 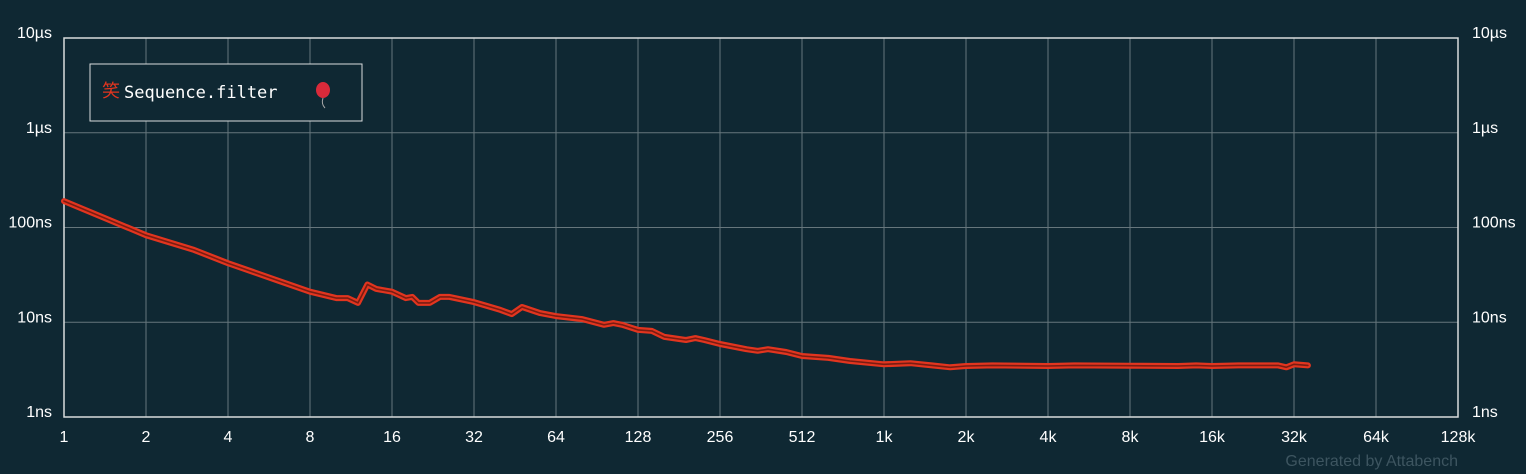 I want to click on y2-tick-label: 10ns, so click(x=1489, y=317).